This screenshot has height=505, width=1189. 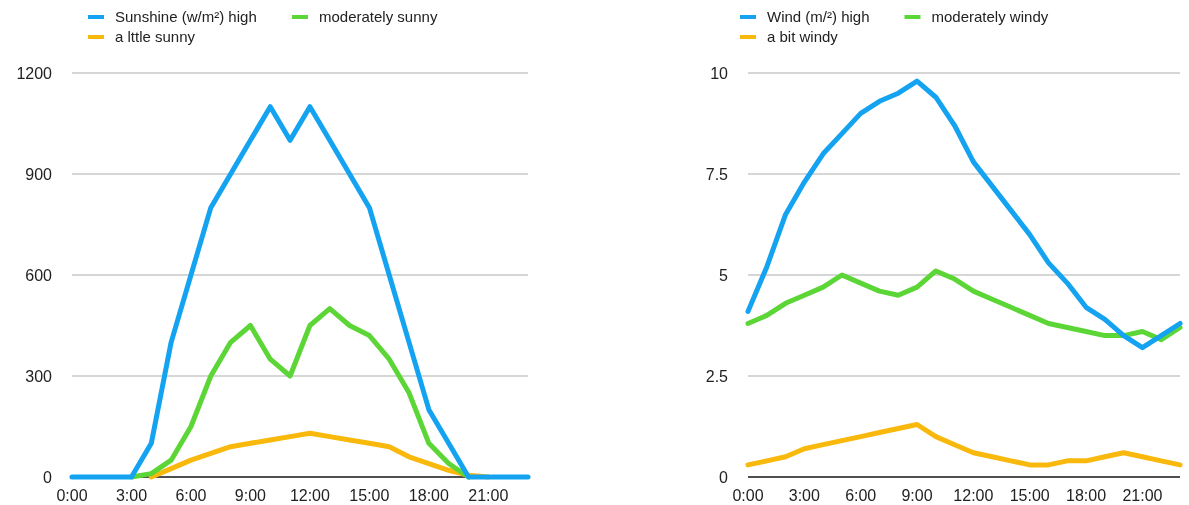 I want to click on y-tick-label: 300, so click(x=39, y=376).